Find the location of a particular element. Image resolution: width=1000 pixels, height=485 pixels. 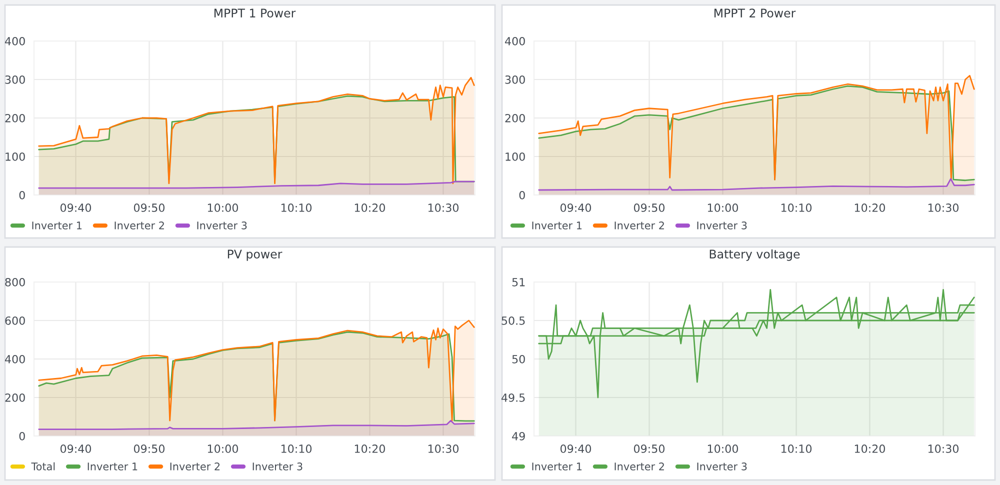

y-tick-label: 51 is located at coordinates (518, 282).